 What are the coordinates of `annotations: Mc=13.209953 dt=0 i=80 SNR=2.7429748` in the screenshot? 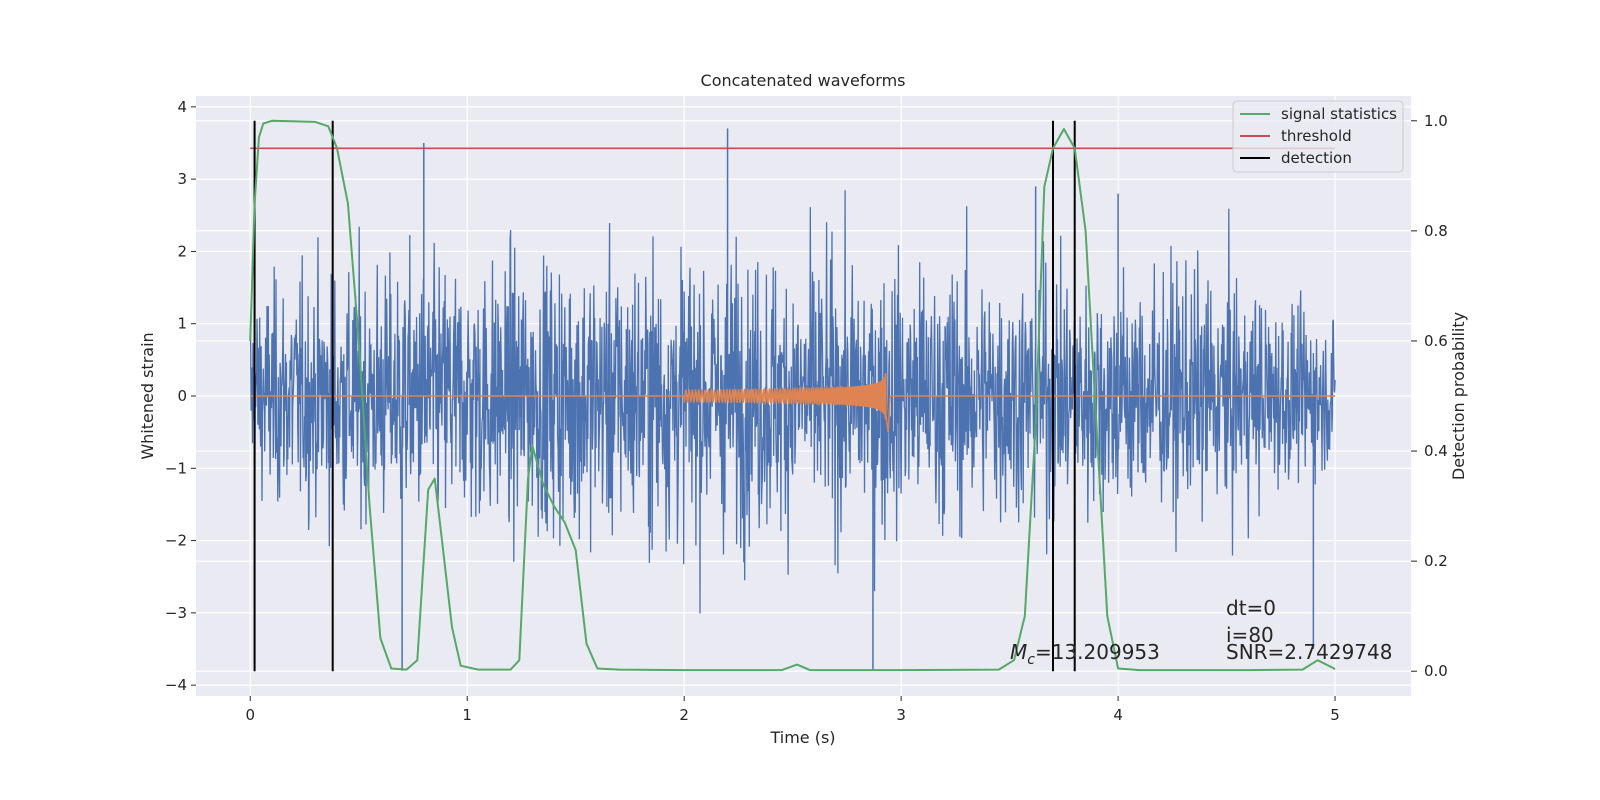 It's located at (1201, 632).